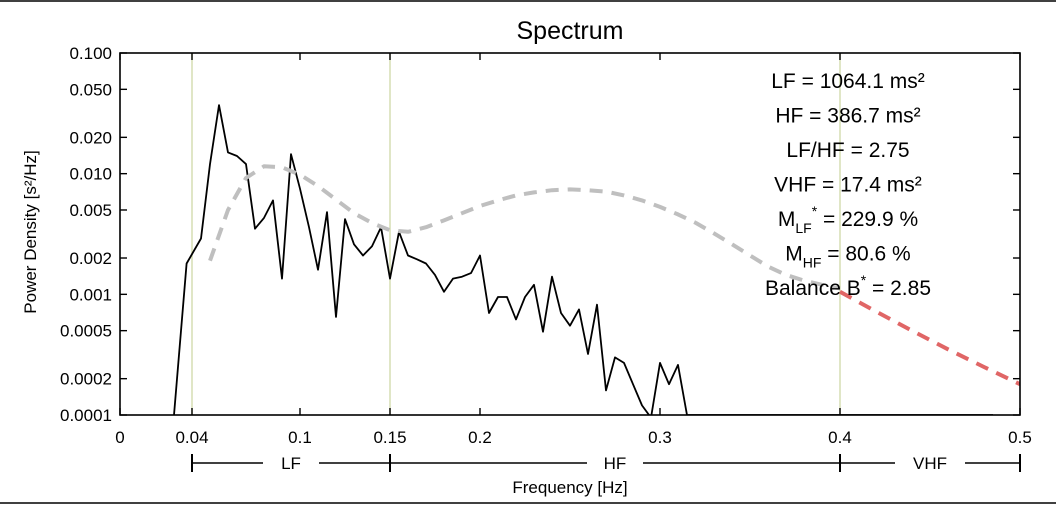 The height and width of the screenshot is (510, 1056). What do you see at coordinates (90, 137) in the screenshot?
I see `y-tick-label: 0.020` at bounding box center [90, 137].